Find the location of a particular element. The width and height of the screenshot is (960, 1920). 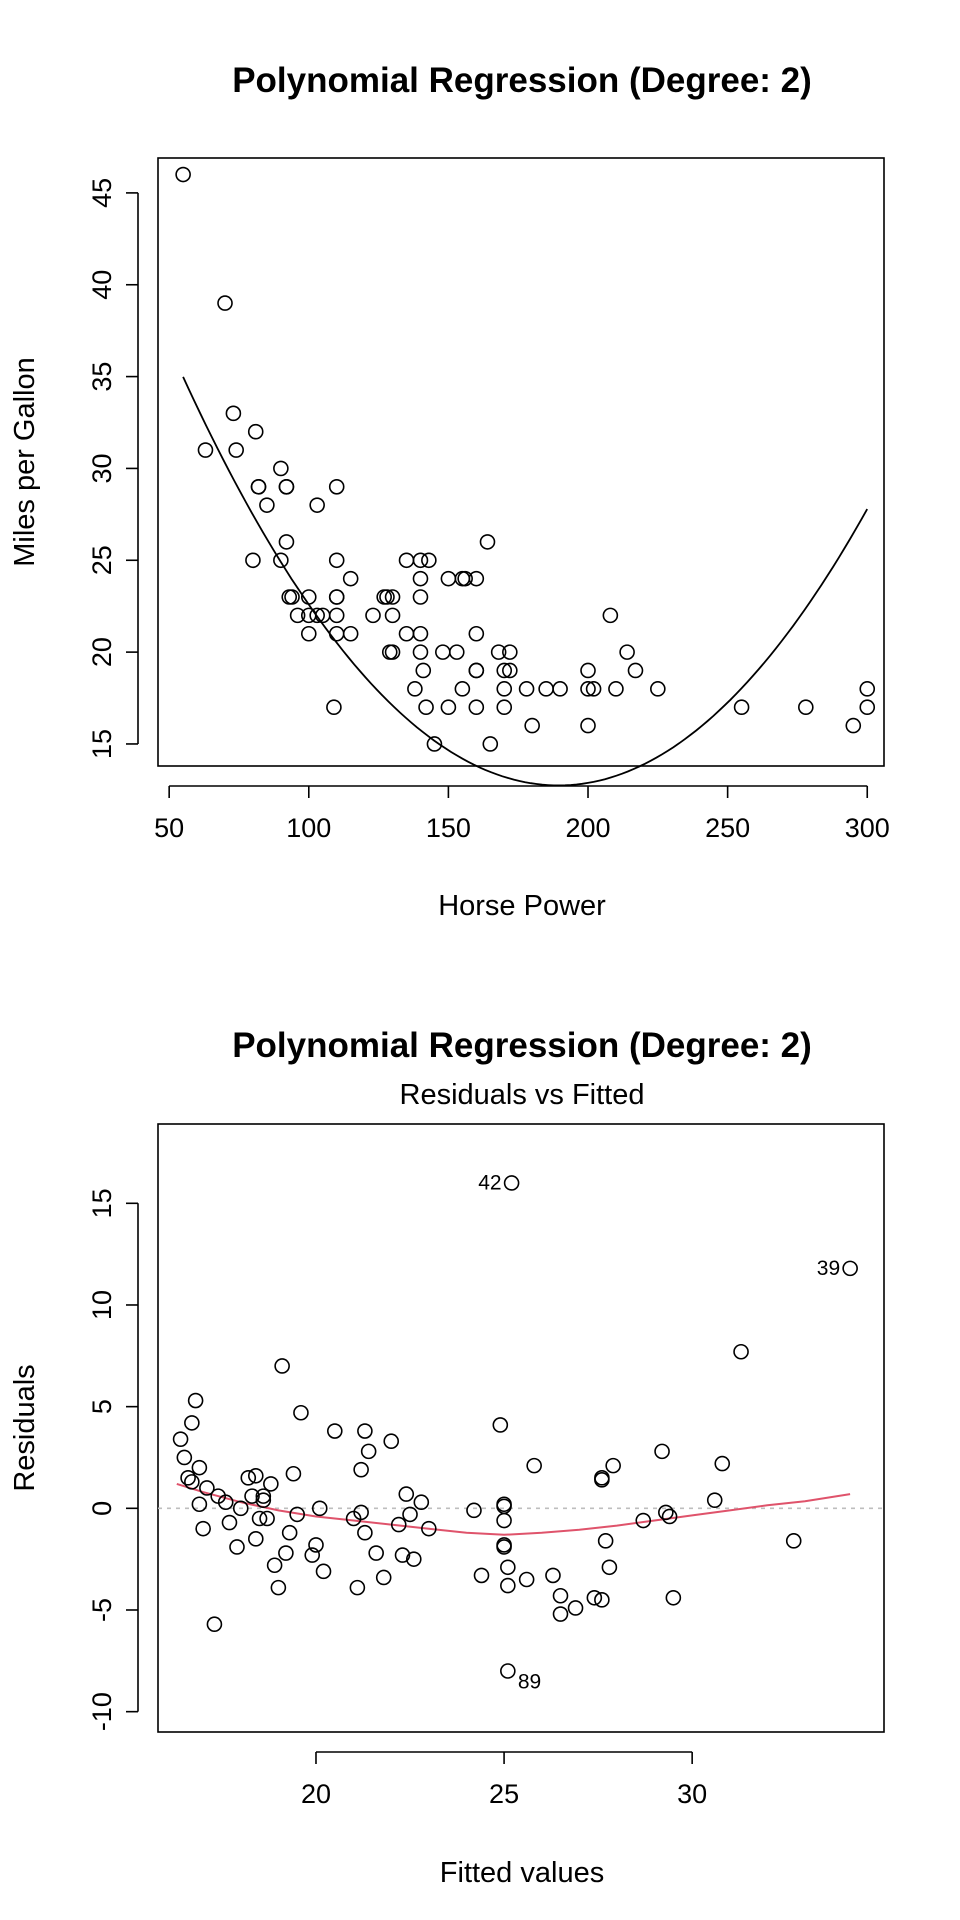

point-label: 89 is located at coordinates (529, 1681).